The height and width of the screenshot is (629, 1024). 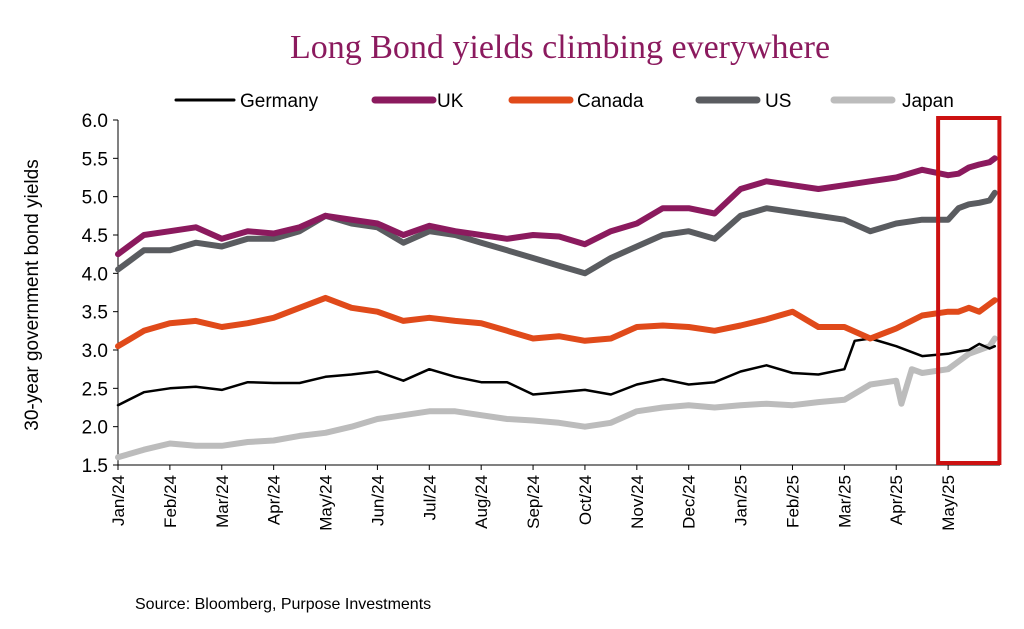 What do you see at coordinates (792, 501) in the screenshot?
I see `x-tick-label: Feb/25` at bounding box center [792, 501].